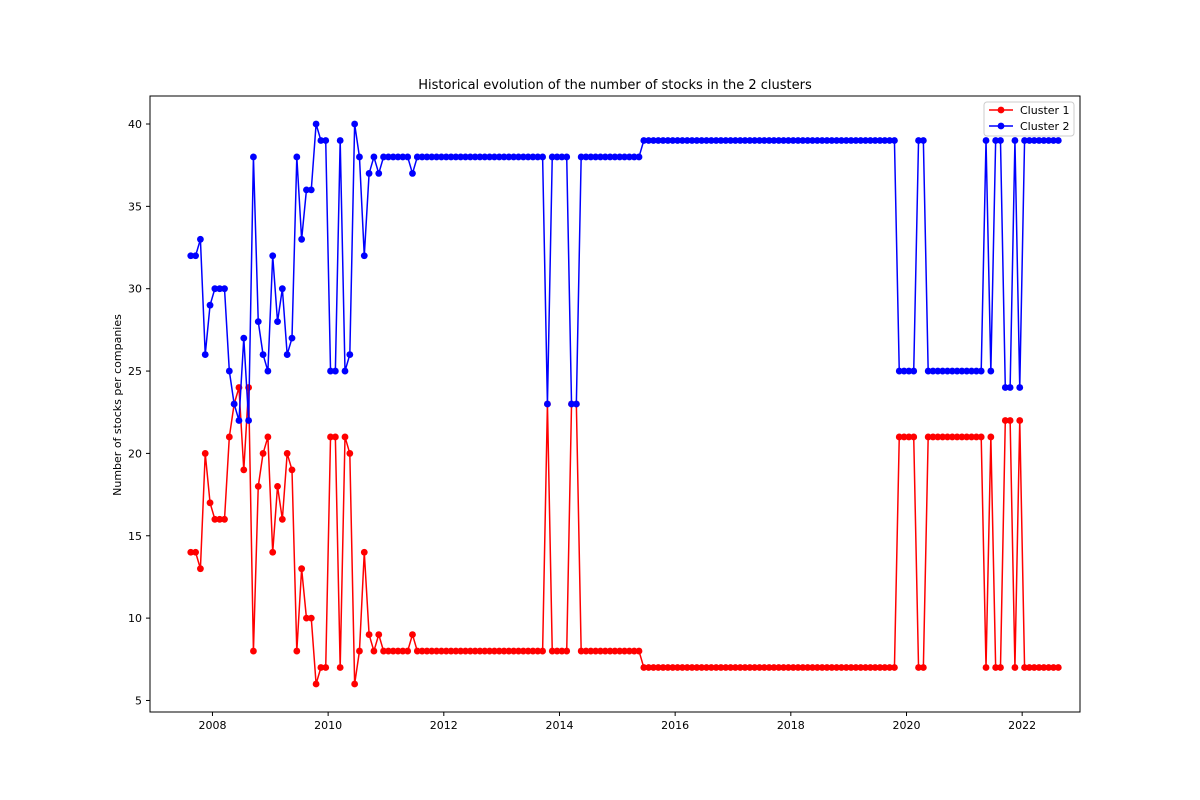 The height and width of the screenshot is (800, 1200). Describe the element at coordinates (1029, 119) in the screenshot. I see `legend: Cluster 1 Cluster 2` at that location.